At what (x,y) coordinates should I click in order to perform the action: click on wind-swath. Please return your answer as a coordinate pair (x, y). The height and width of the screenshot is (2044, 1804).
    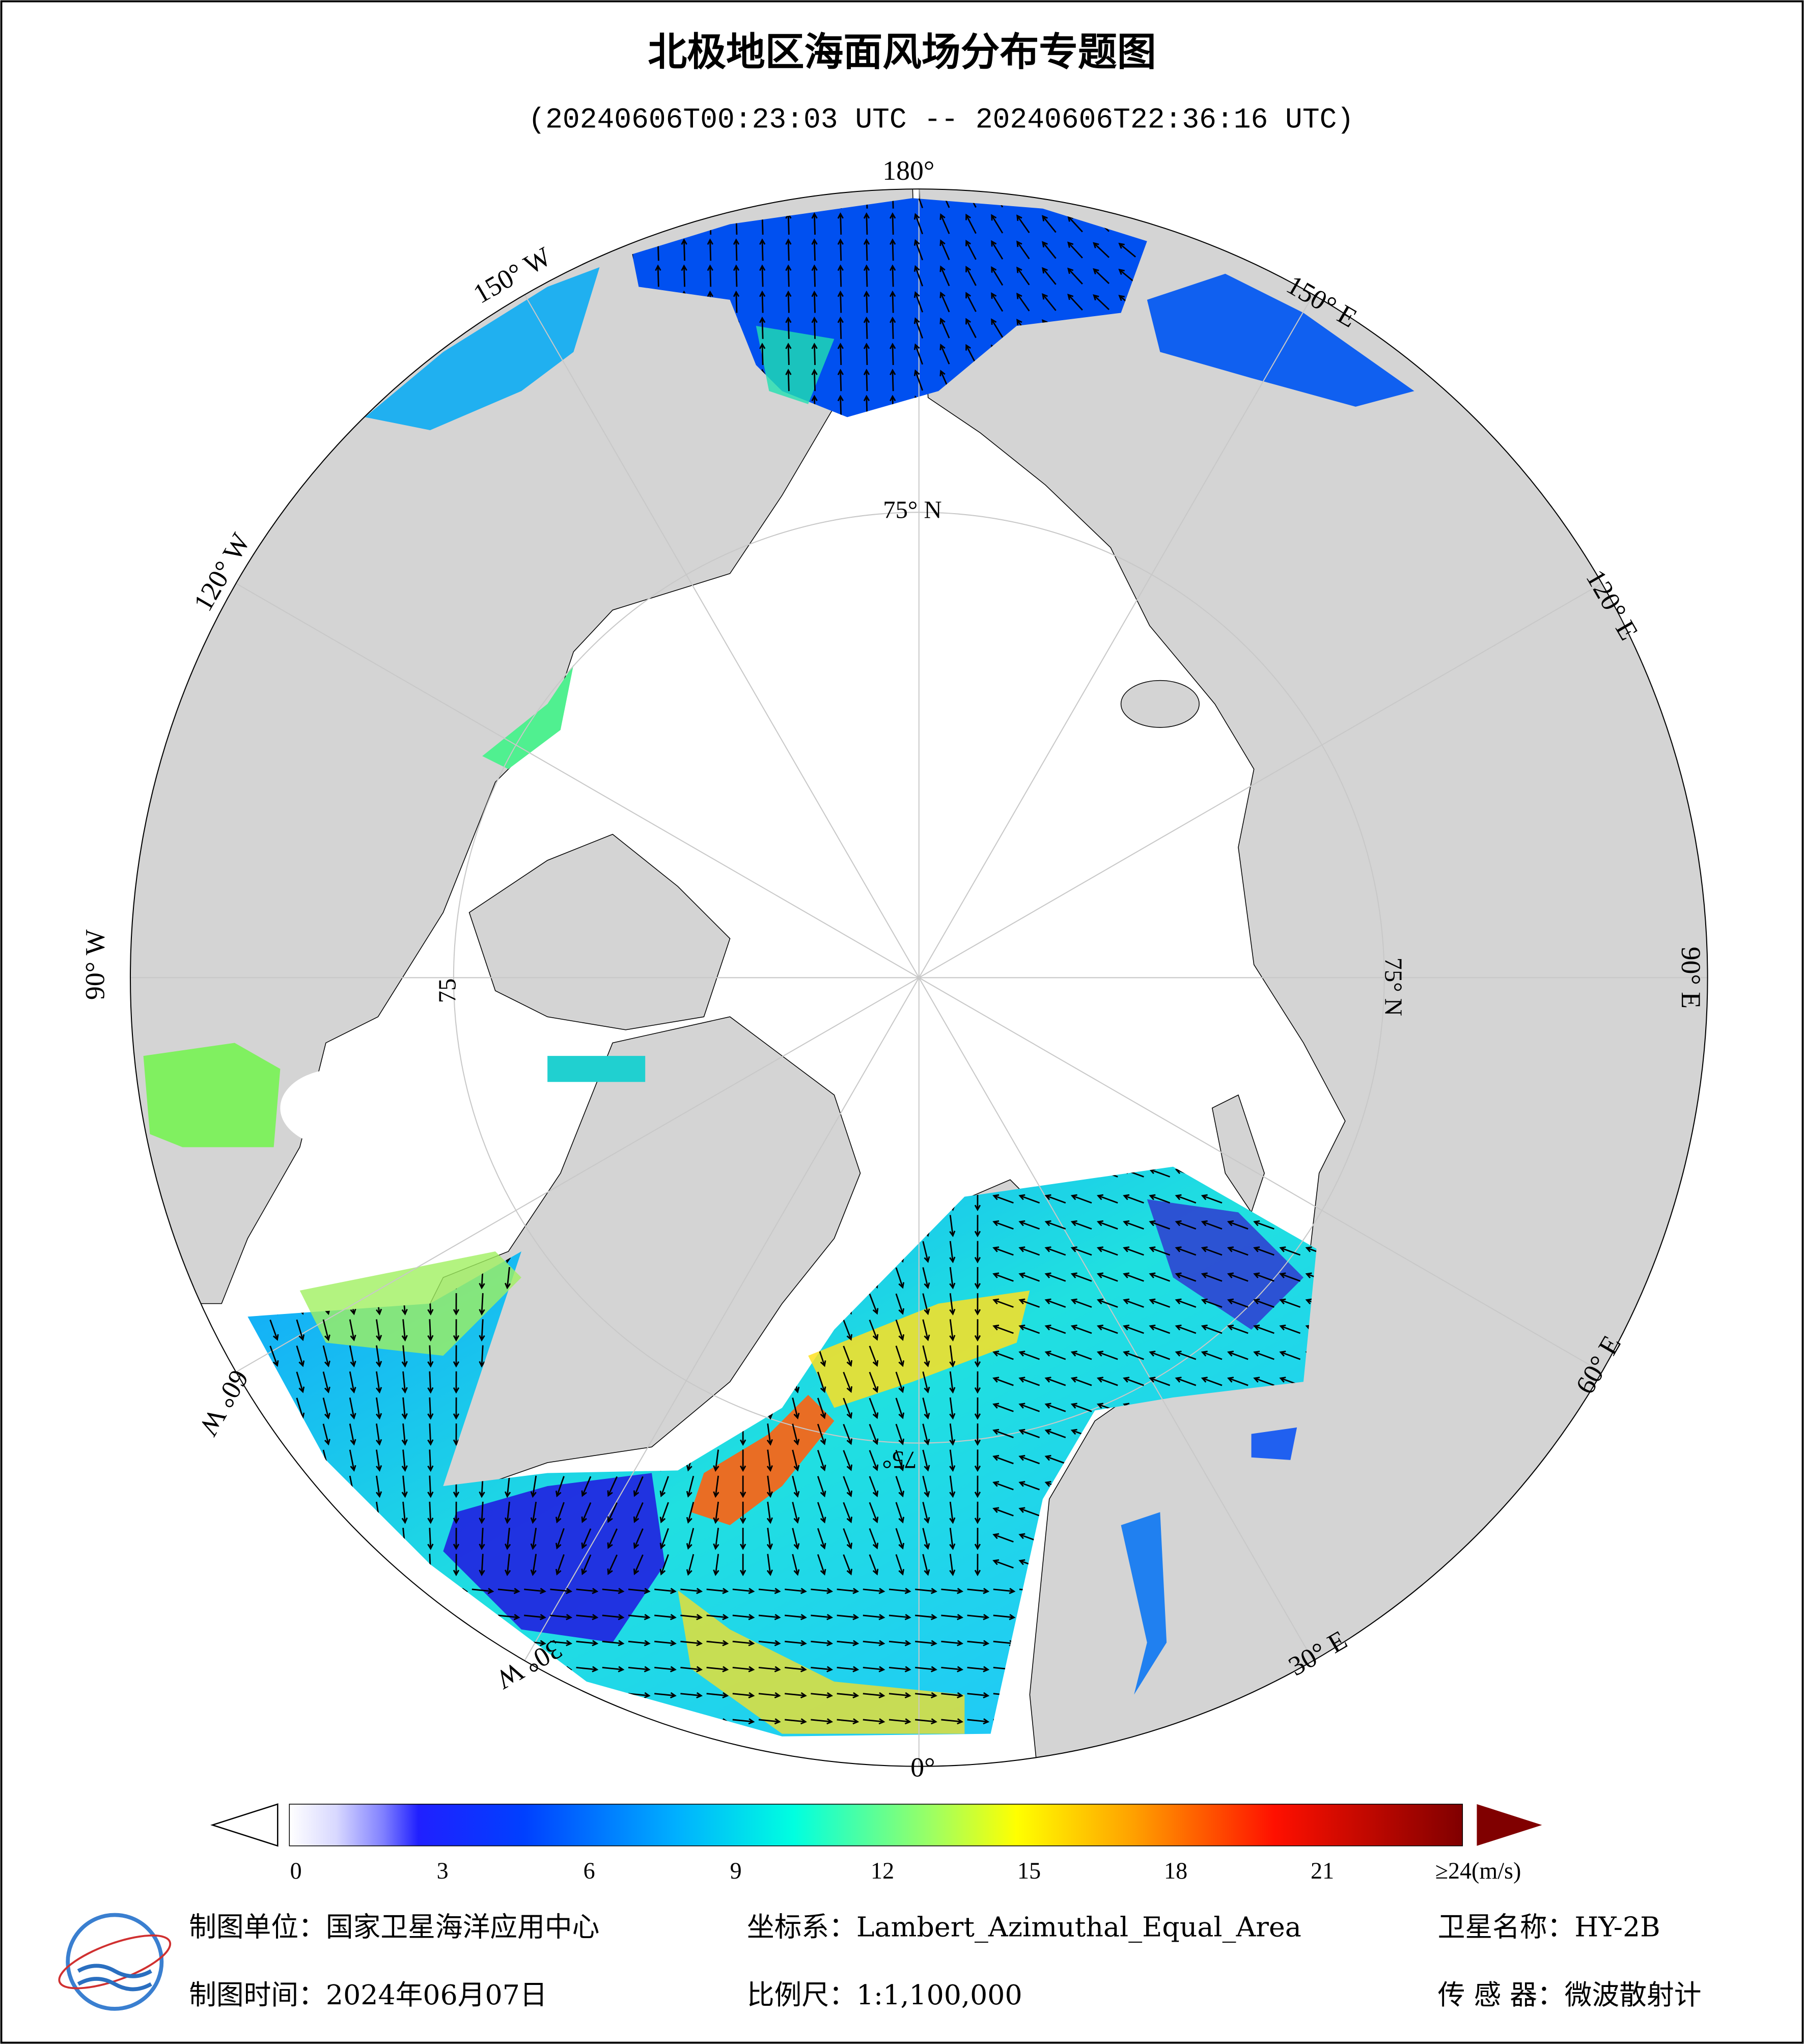
    Looking at the image, I should click on (1144, 1603).